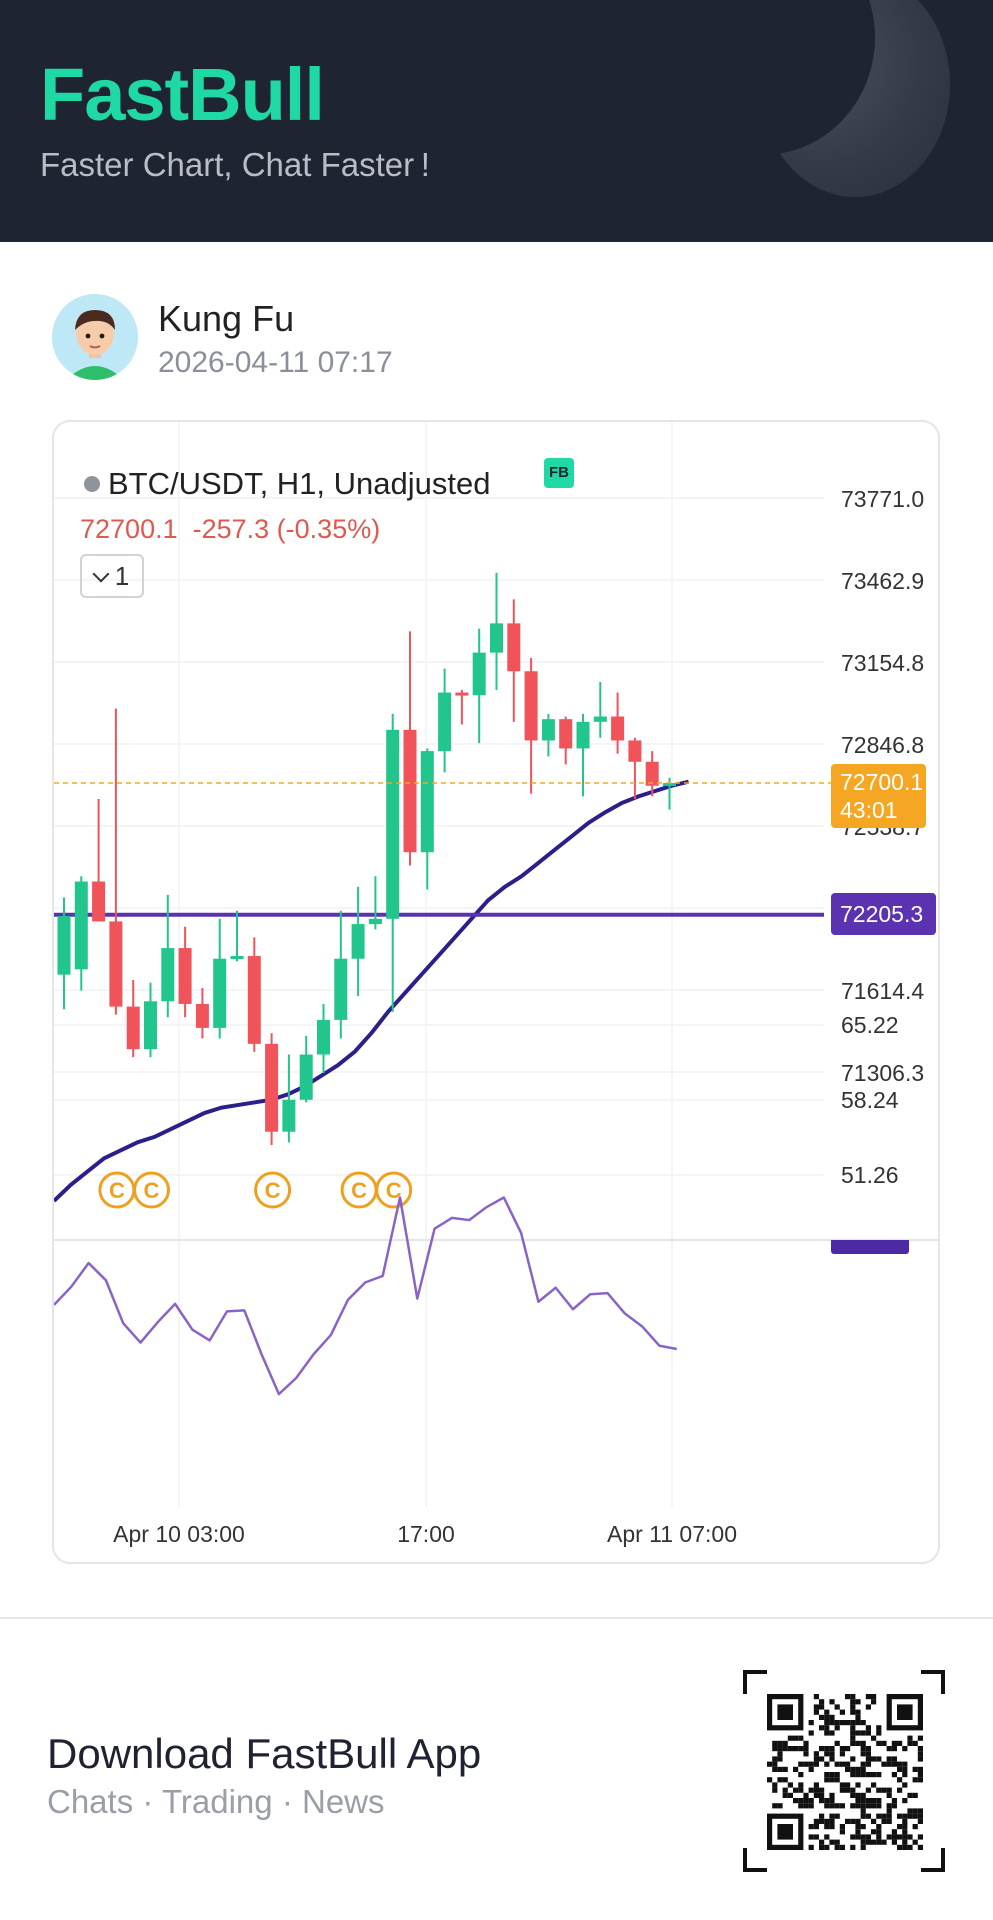  What do you see at coordinates (672, 1534) in the screenshot?
I see `time-tick-label: Apr 11 07:00` at bounding box center [672, 1534].